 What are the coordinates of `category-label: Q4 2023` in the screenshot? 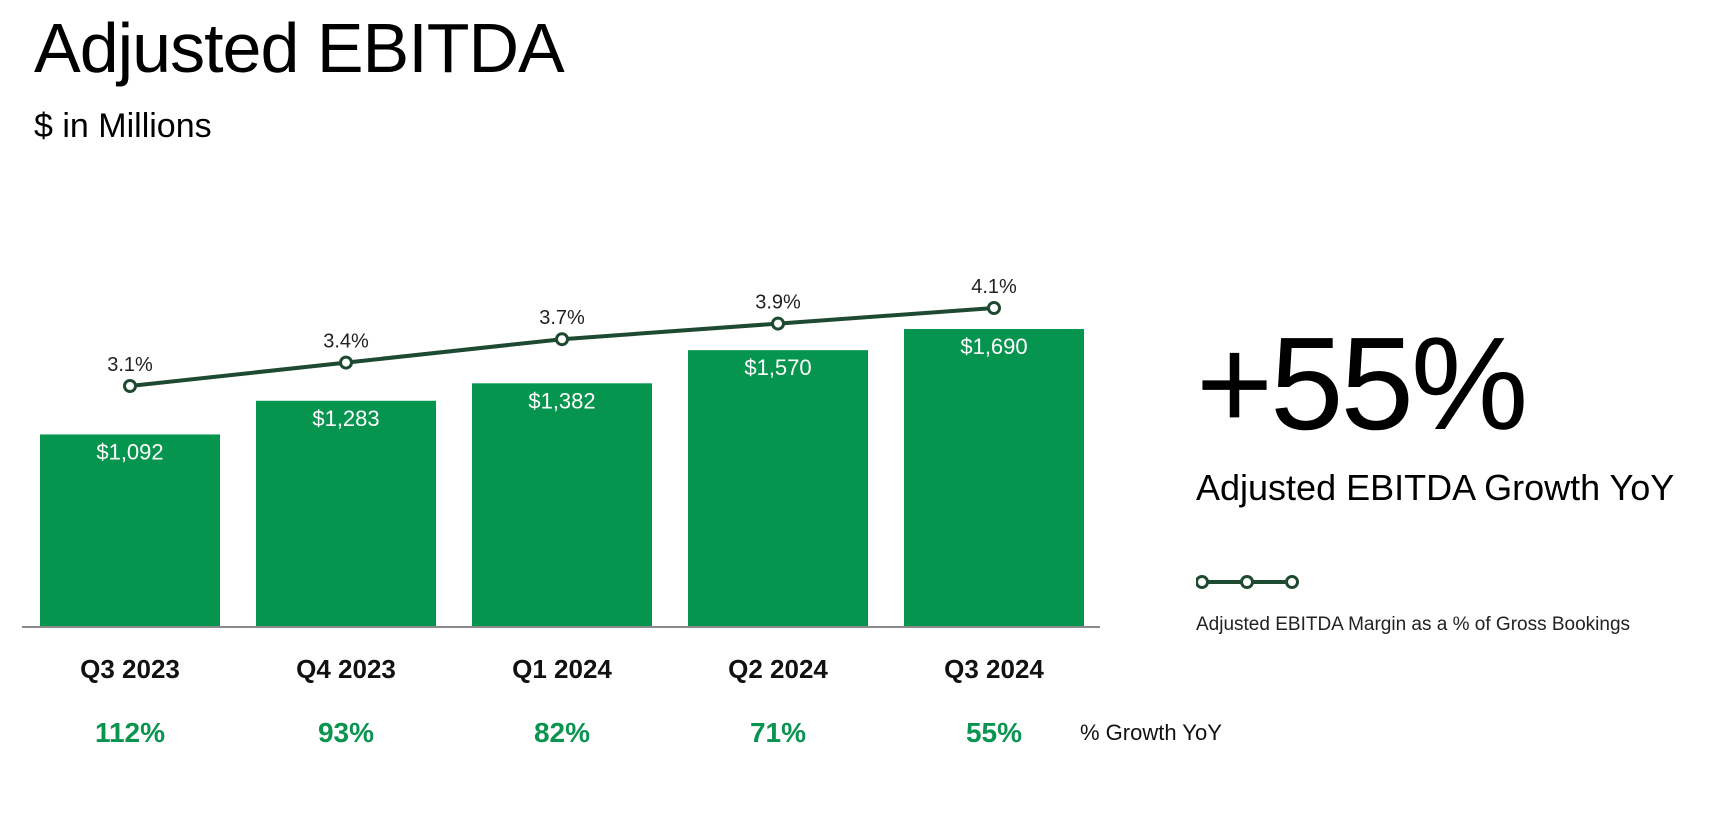 It's located at (346, 669).